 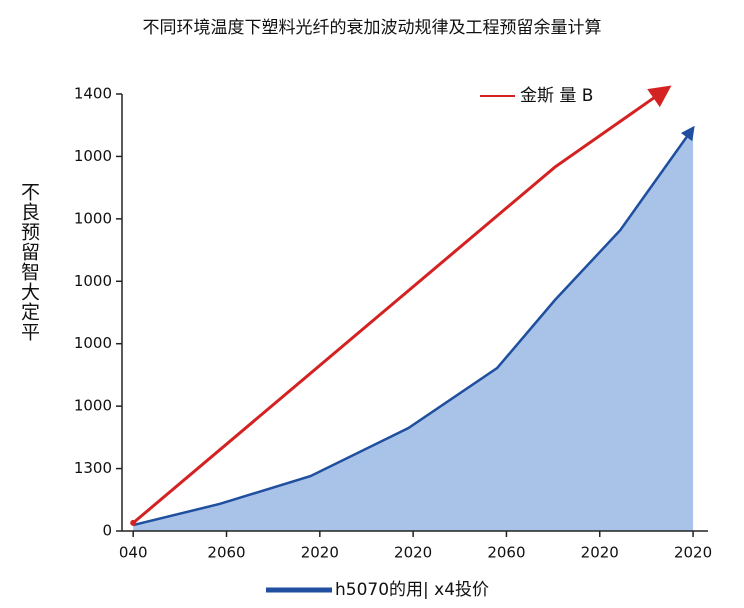 I want to click on chart-title: 不同环境温度下塑料光纤的衰加波动规律及工程预留余量计算, so click(x=372, y=28).